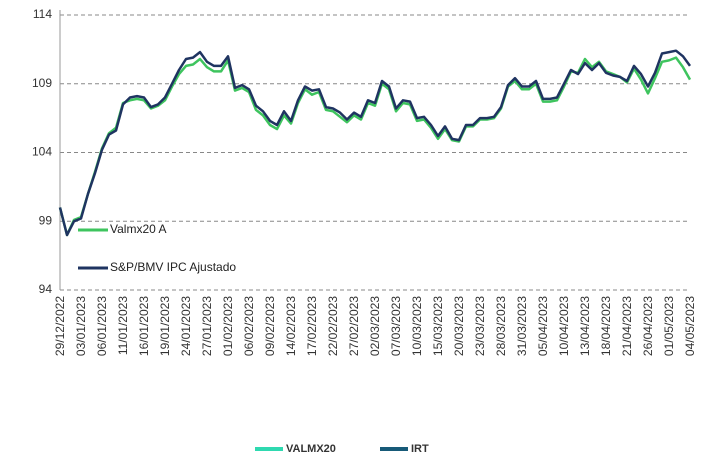  I want to click on x-tick-label: 10/04/2023, so click(564, 326).